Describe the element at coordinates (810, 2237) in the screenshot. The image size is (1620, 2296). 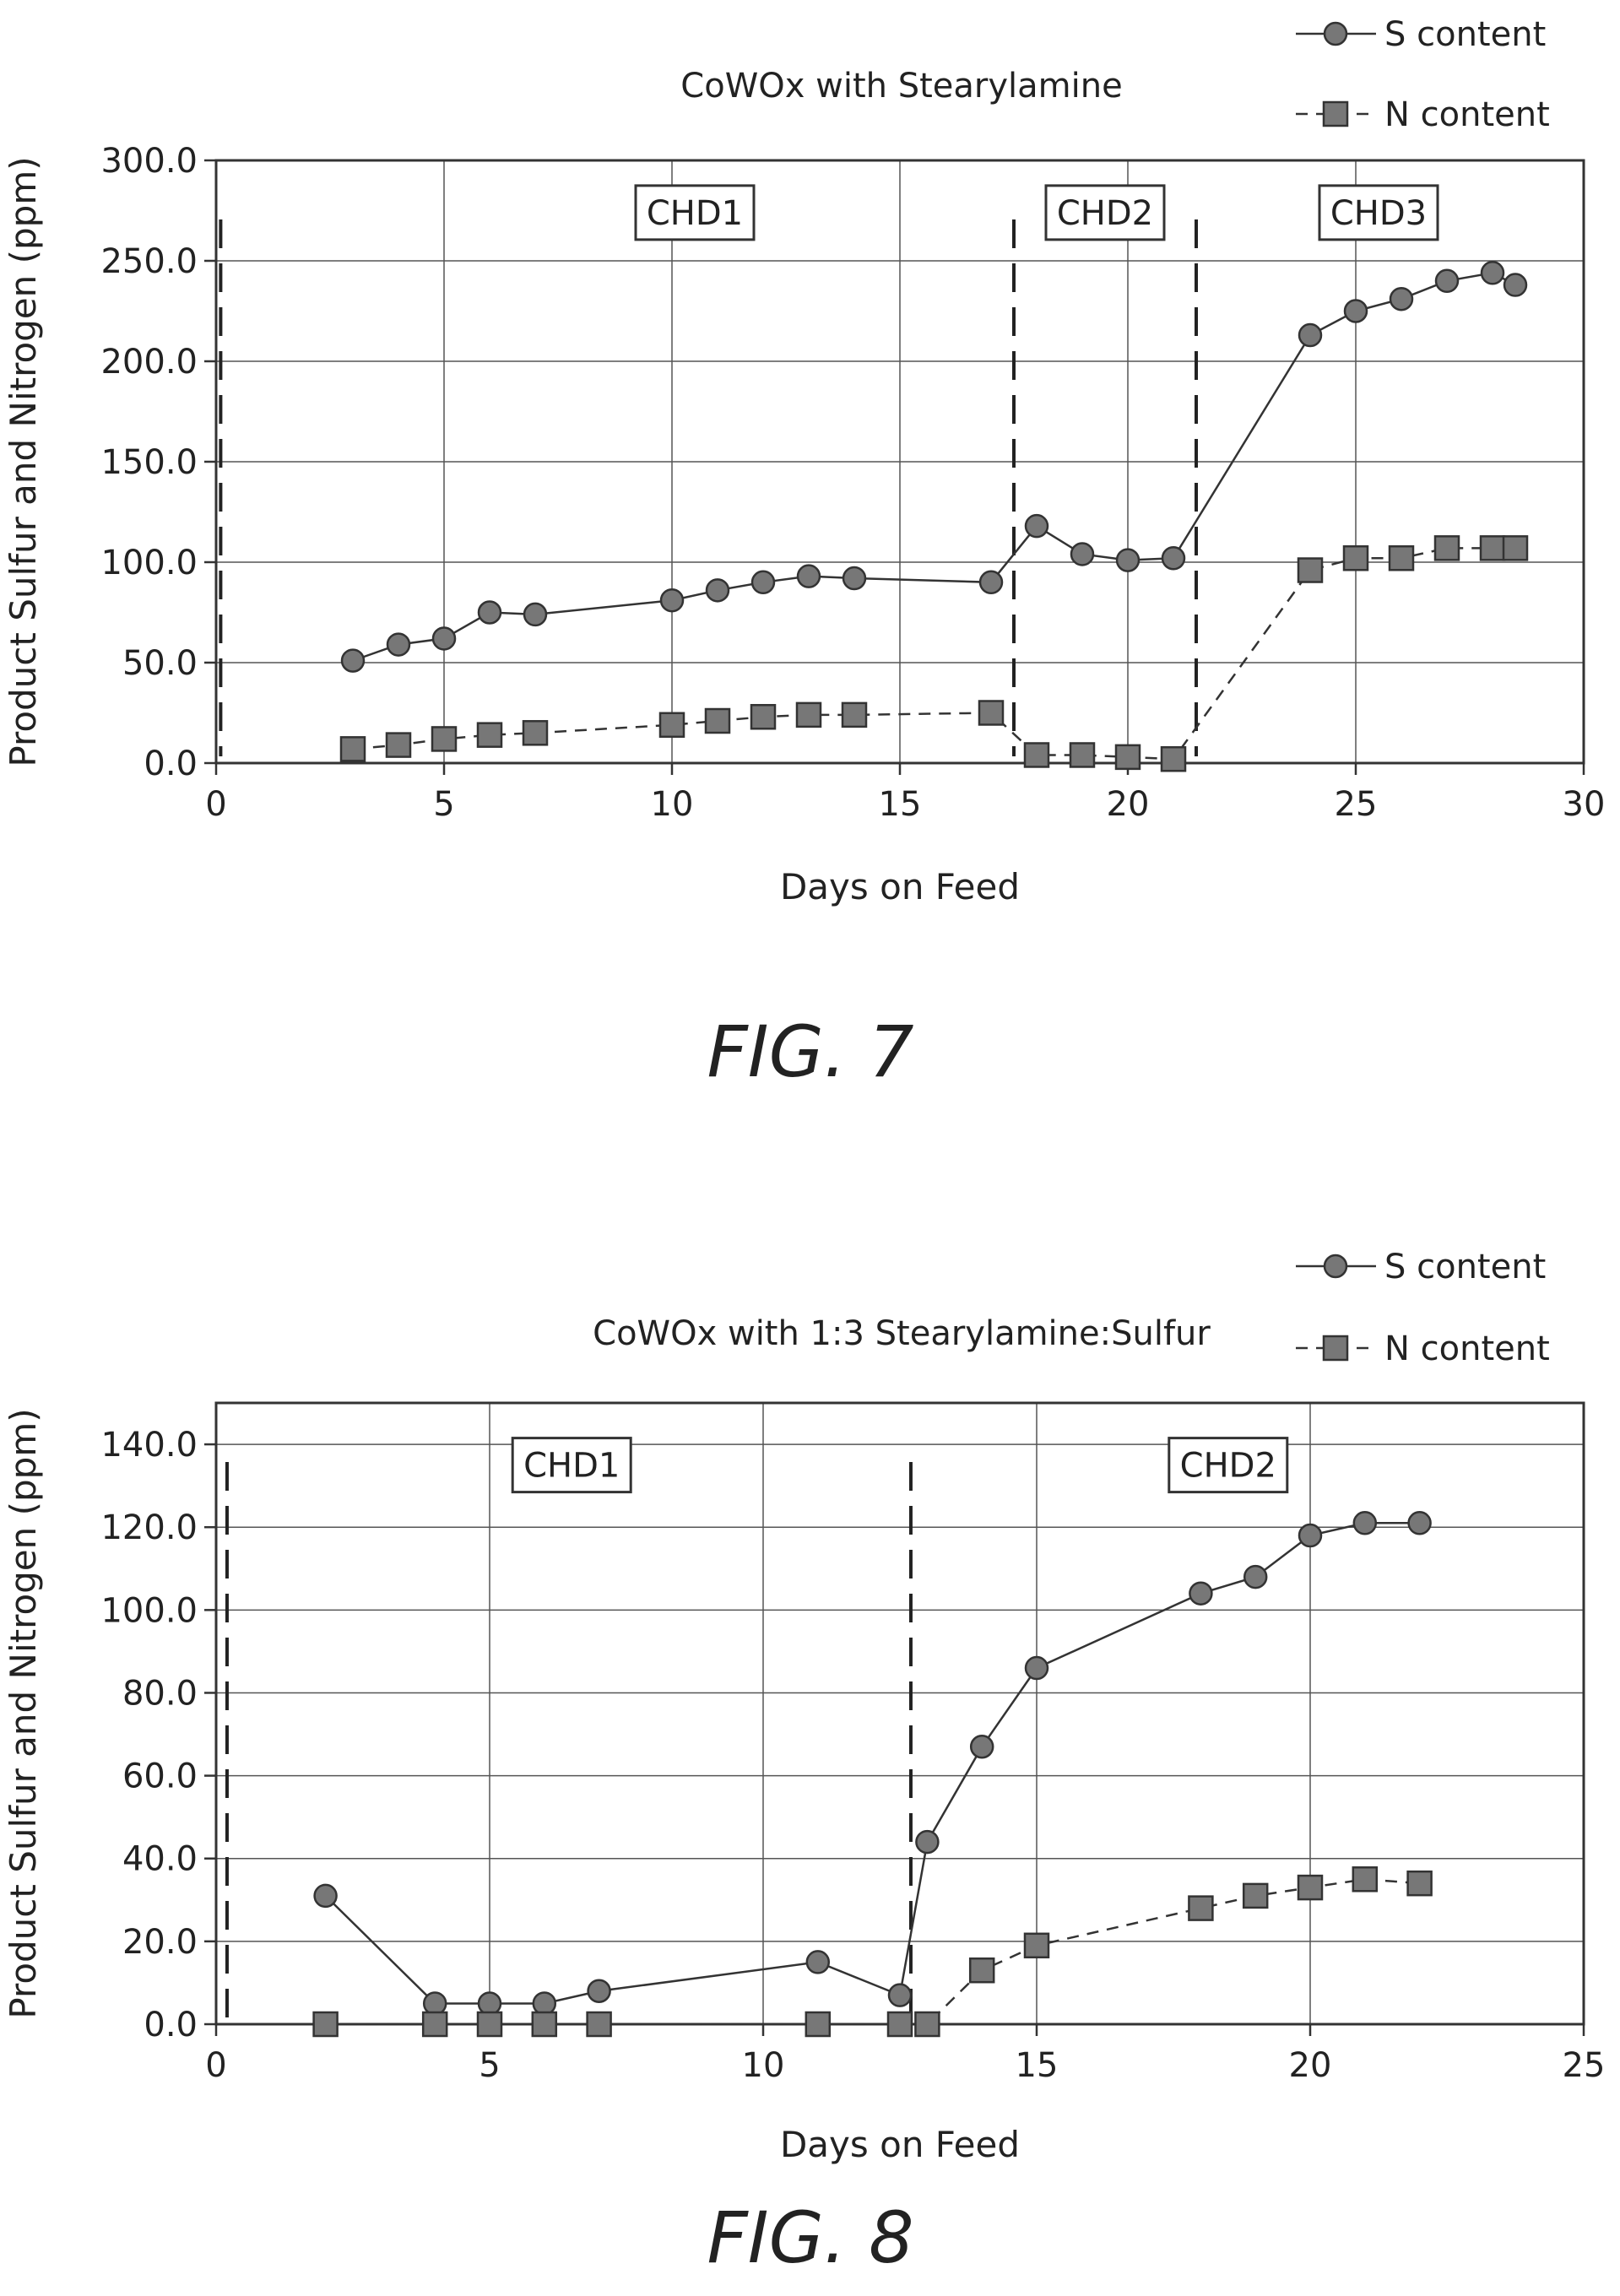
I see `figure-label: FIG. 8` at that location.